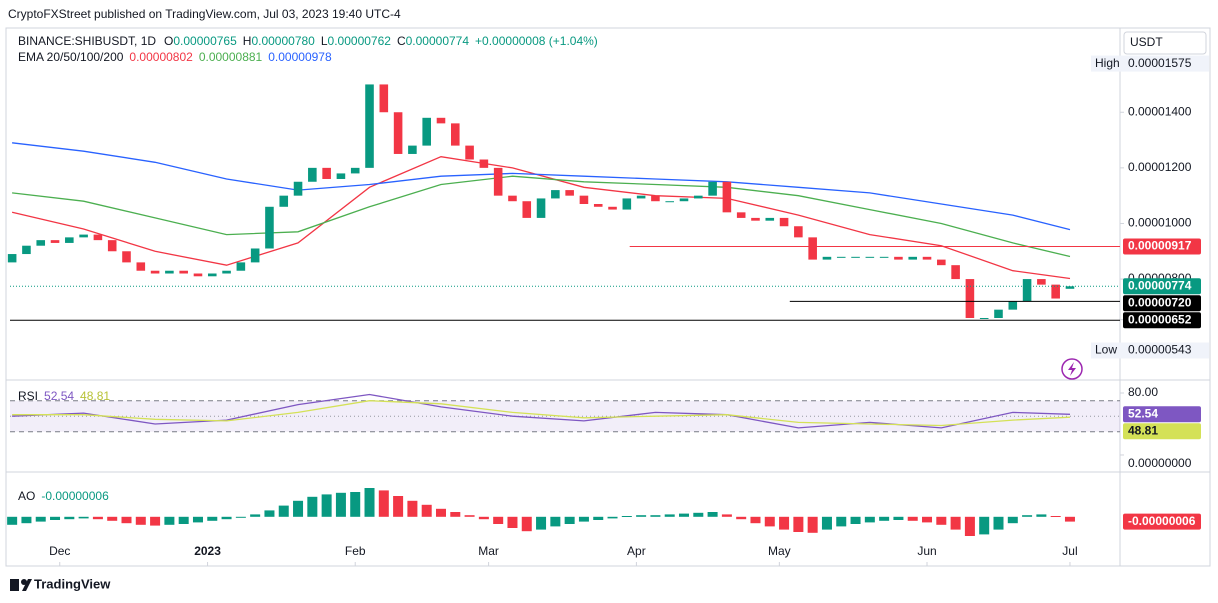 The height and width of the screenshot is (603, 1218). What do you see at coordinates (1160, 63) in the screenshot?
I see `extreme-value: 0.00001575` at bounding box center [1160, 63].